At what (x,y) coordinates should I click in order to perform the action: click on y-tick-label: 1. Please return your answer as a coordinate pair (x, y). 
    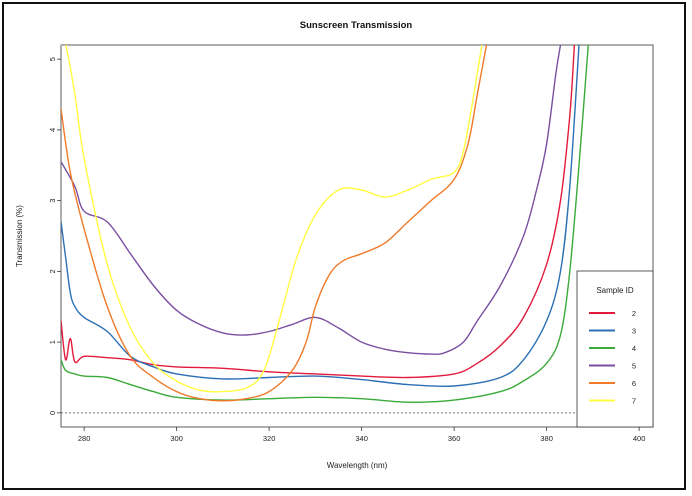
    Looking at the image, I should click on (52, 342).